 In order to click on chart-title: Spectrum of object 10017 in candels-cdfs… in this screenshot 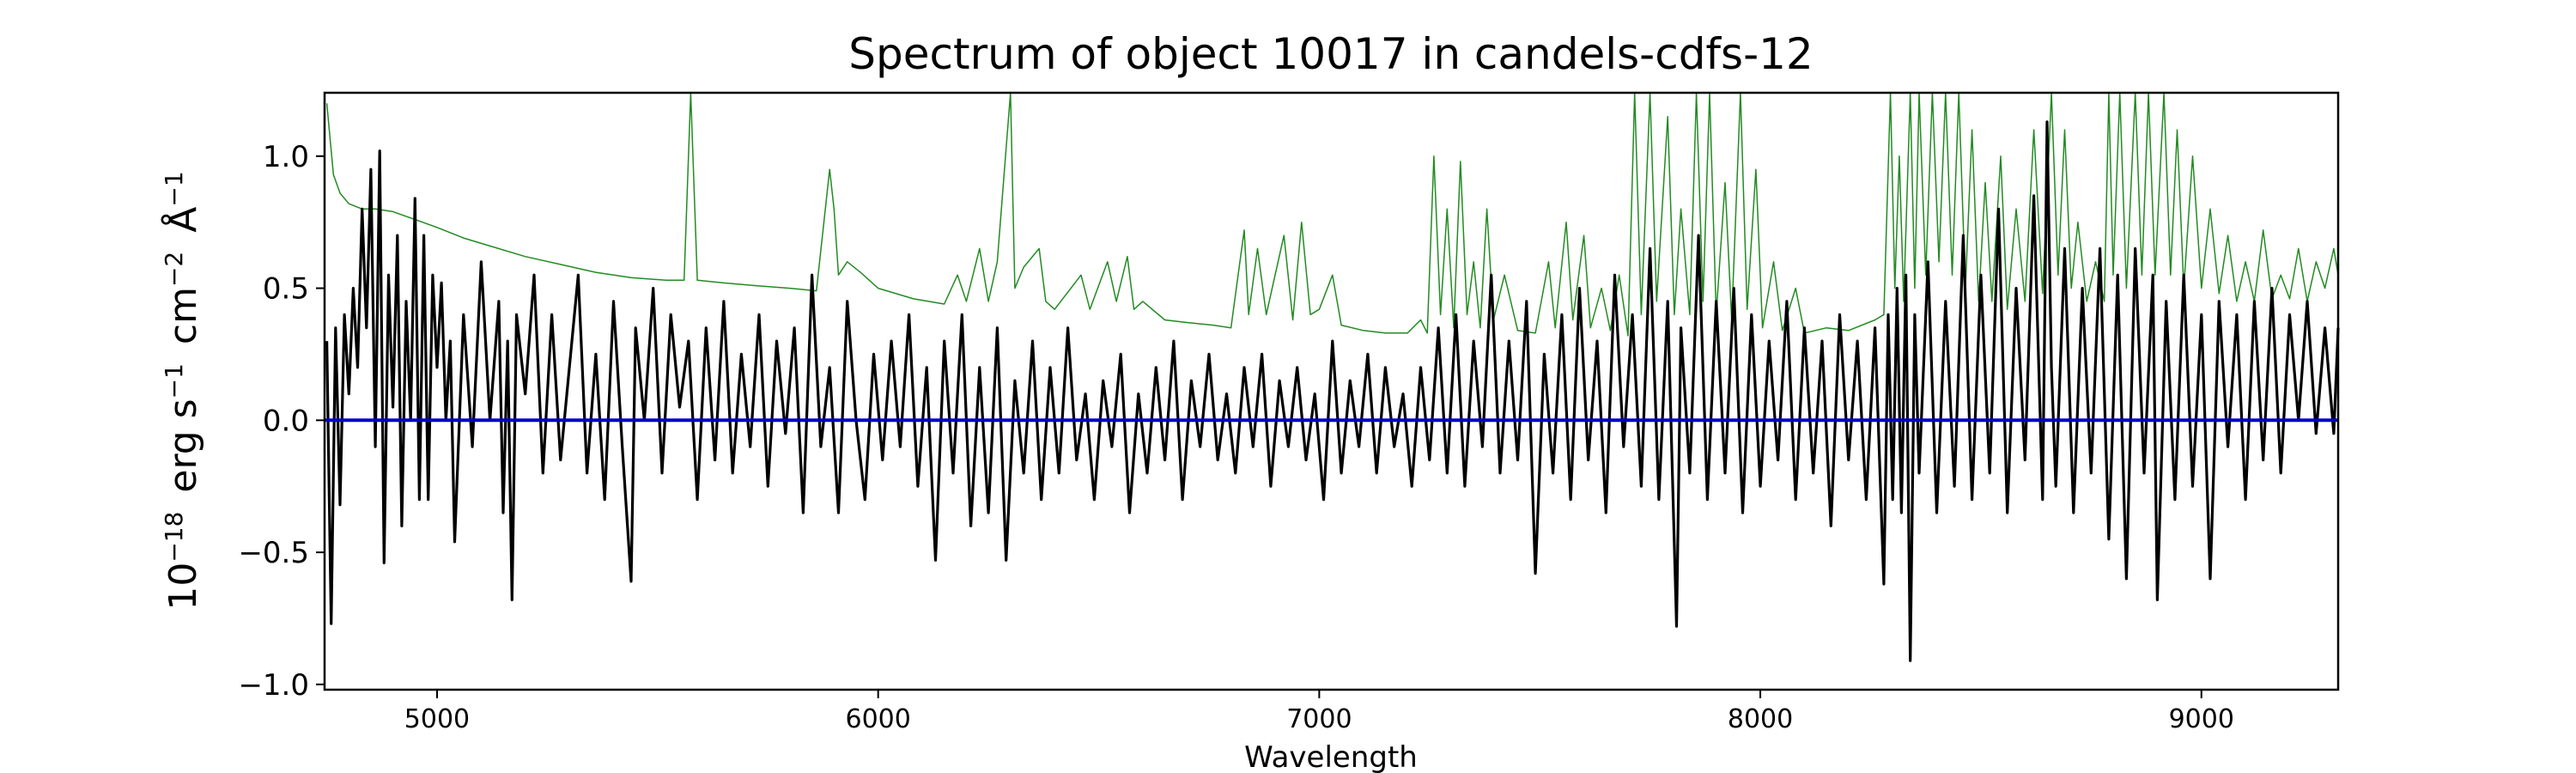, I will do `click(1331, 54)`.